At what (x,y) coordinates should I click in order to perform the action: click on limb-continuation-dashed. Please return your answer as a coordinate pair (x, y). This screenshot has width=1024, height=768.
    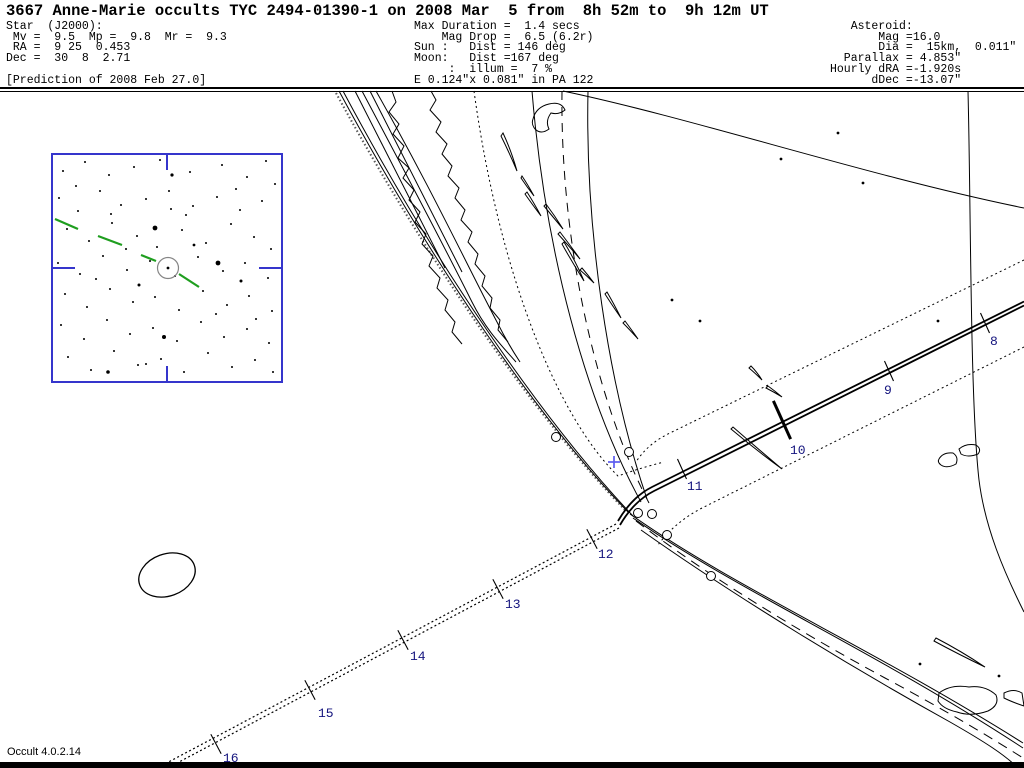
    Looking at the image, I should click on (829, 639).